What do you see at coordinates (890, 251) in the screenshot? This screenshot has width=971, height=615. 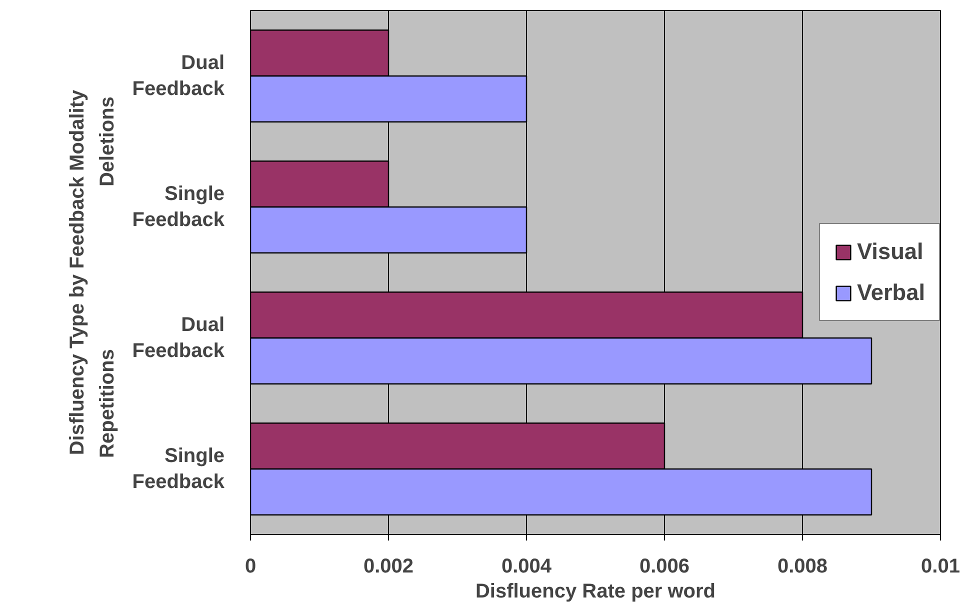 I see `legend-label: Visual` at bounding box center [890, 251].